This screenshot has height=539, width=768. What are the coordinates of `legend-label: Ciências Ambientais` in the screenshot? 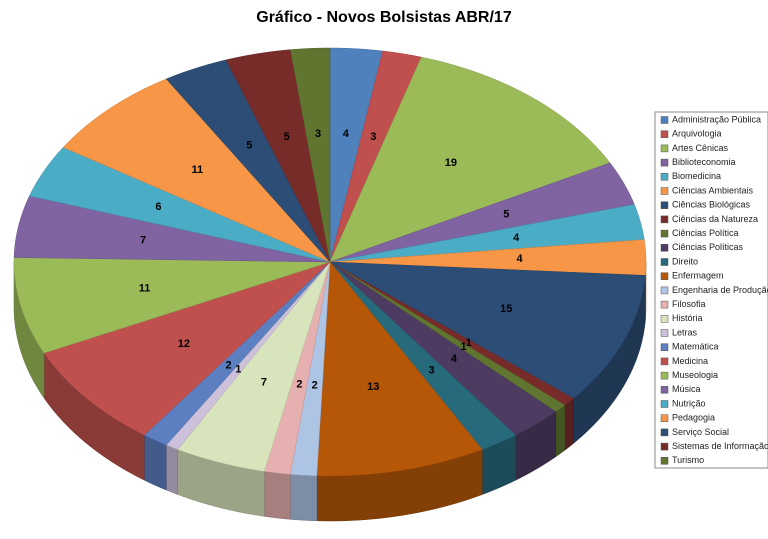 It's located at (713, 190).